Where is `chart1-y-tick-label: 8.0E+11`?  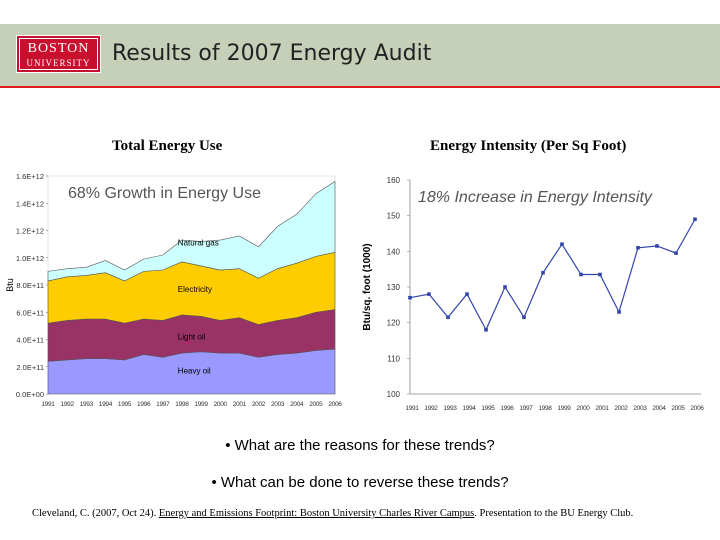 chart1-y-tick-label: 8.0E+11 is located at coordinates (30, 285).